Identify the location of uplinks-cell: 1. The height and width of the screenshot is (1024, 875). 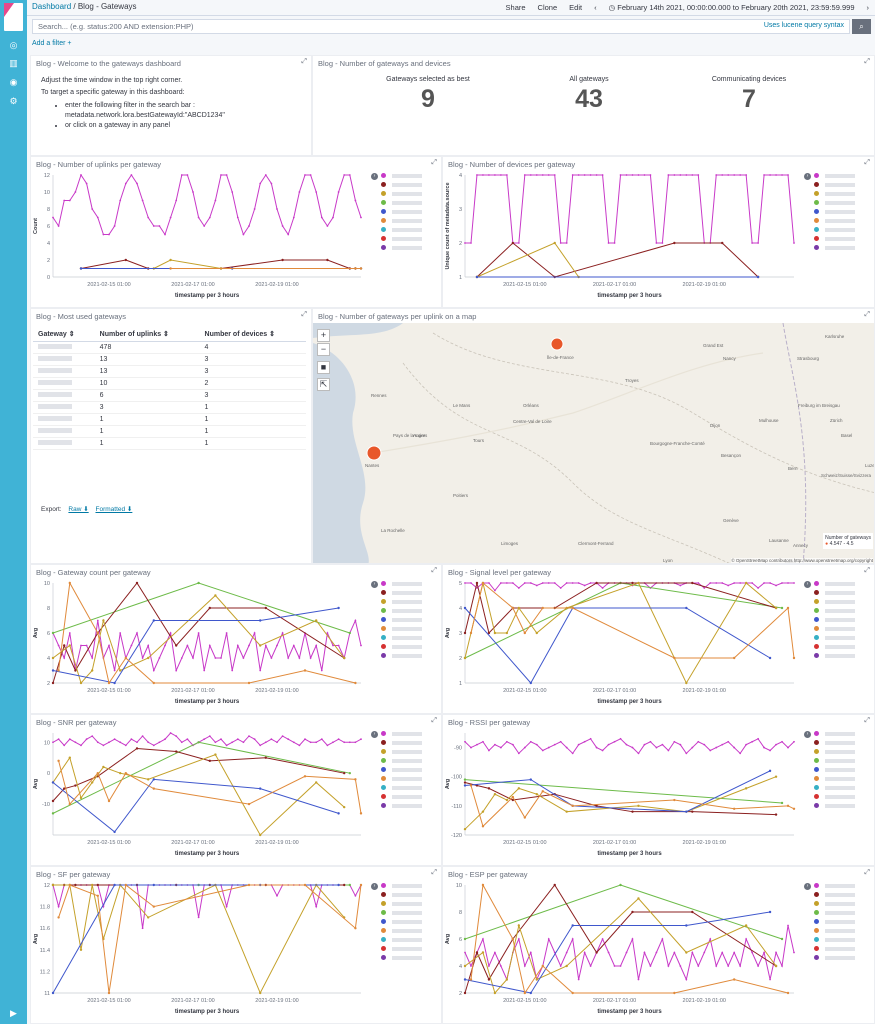
(147, 443).